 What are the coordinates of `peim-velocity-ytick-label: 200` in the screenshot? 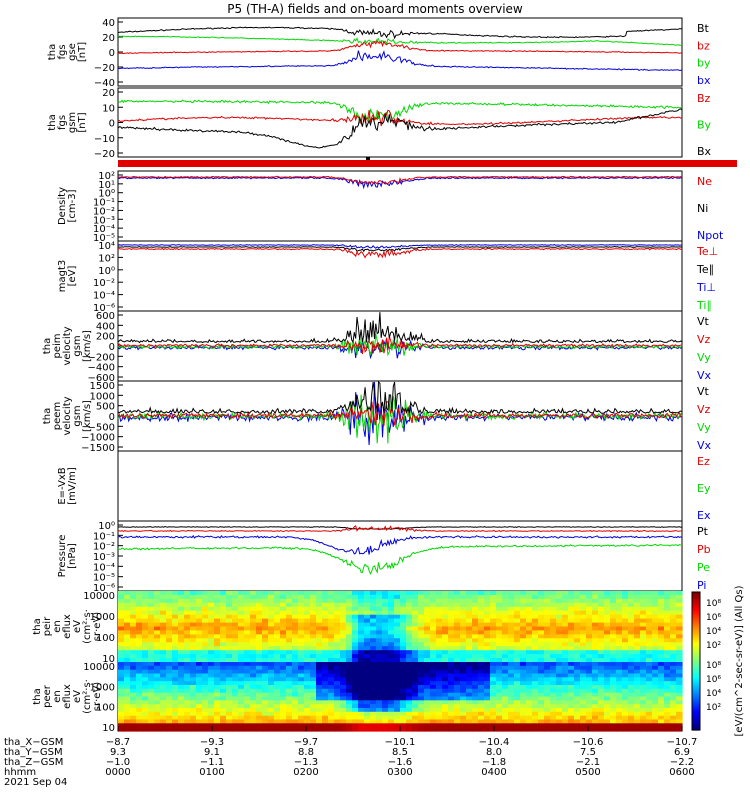 It's located at (105, 337).